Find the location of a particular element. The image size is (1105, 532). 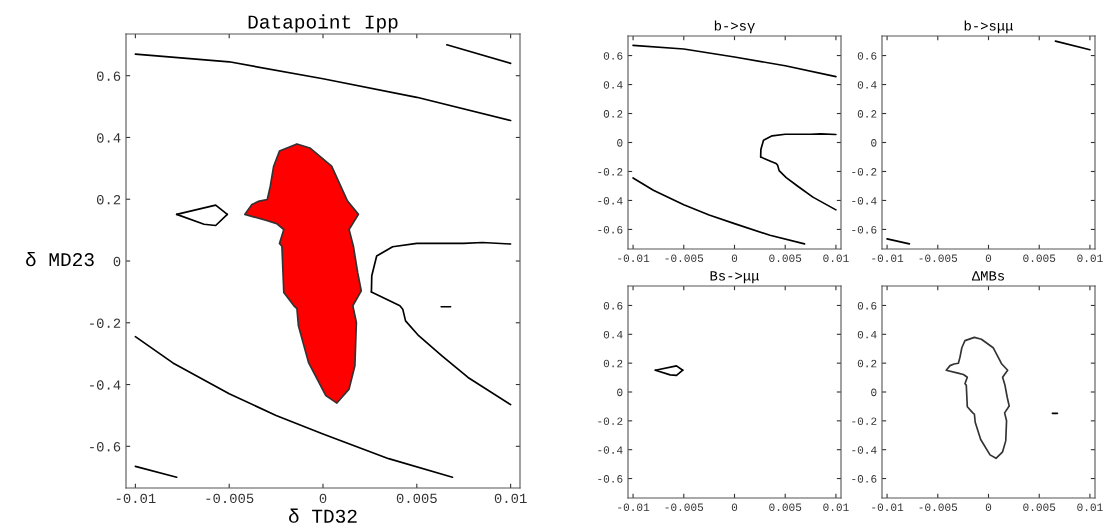

y-axis-title: δ MD23 is located at coordinates (60, 259).